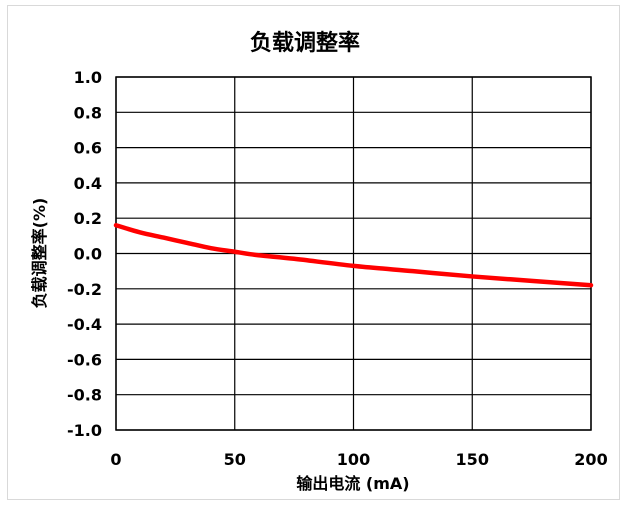 This screenshot has width=629, height=509. What do you see at coordinates (84, 430) in the screenshot?
I see `y-tick-label: -1.0` at bounding box center [84, 430].